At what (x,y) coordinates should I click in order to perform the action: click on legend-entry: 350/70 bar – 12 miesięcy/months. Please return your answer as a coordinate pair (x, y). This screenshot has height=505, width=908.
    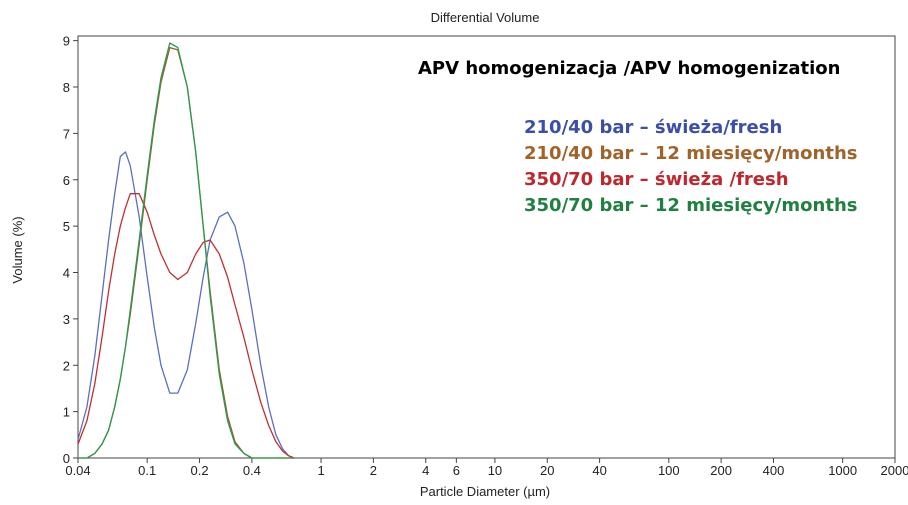
    Looking at the image, I should click on (691, 205).